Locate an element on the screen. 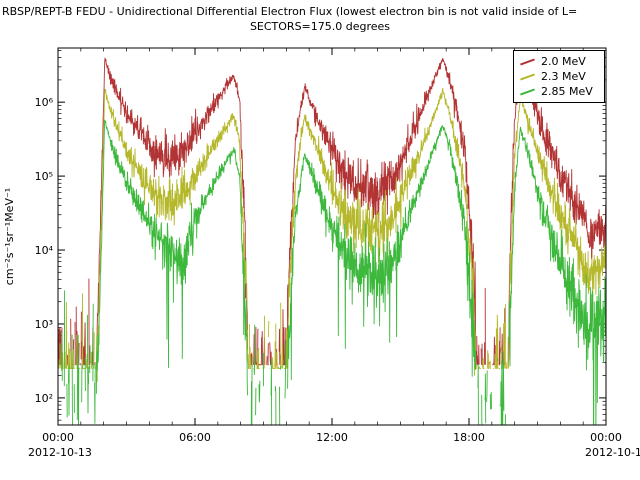 The width and height of the screenshot is (640, 480). y-tick-label: 10⁴ is located at coordinates (44, 250).